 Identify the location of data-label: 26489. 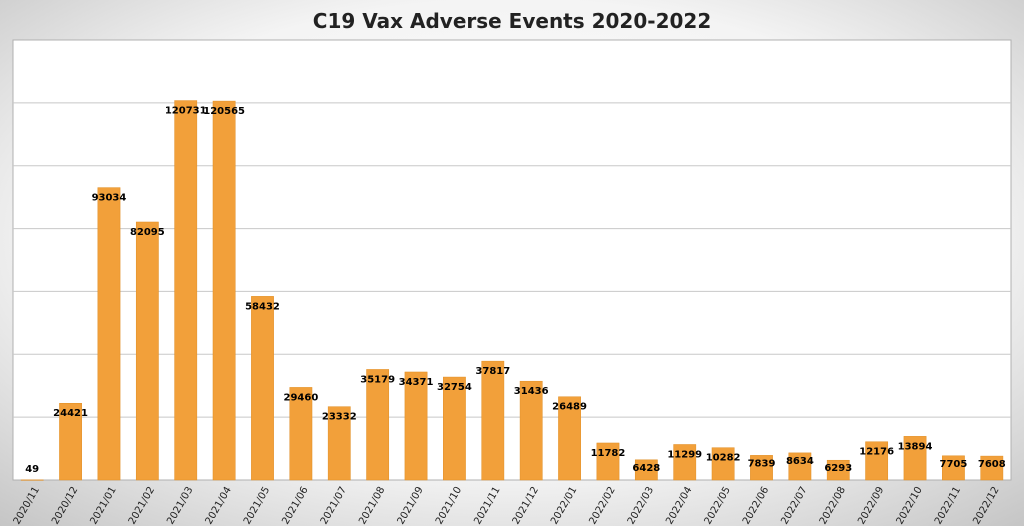
(569, 407).